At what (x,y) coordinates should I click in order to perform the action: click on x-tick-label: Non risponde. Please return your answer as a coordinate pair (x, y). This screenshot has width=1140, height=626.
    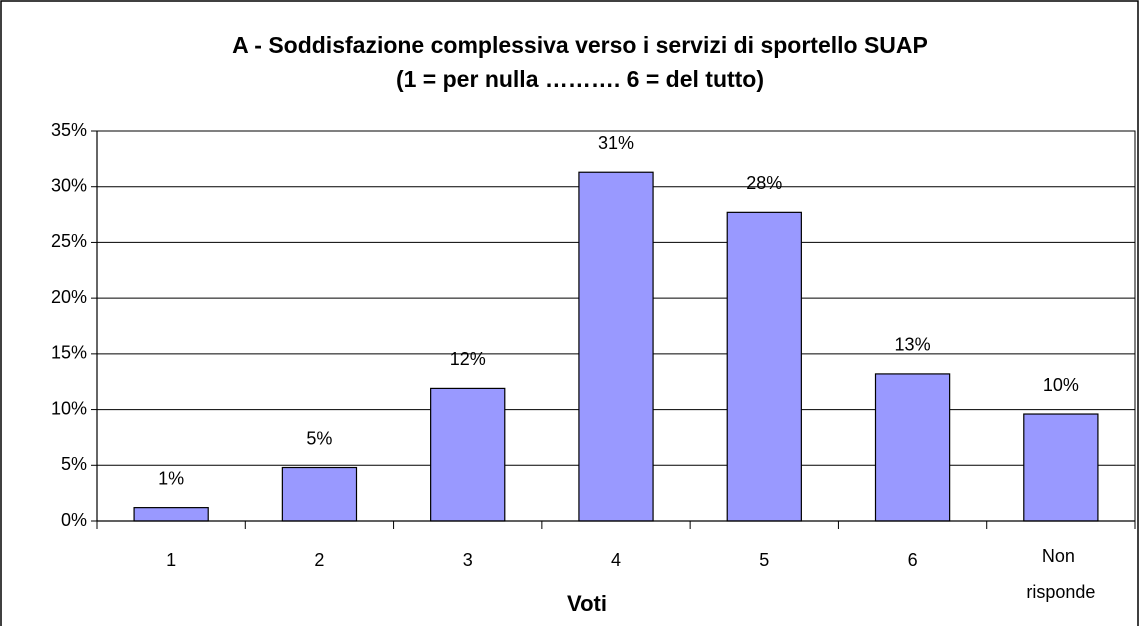
    Looking at the image, I should click on (1060, 574).